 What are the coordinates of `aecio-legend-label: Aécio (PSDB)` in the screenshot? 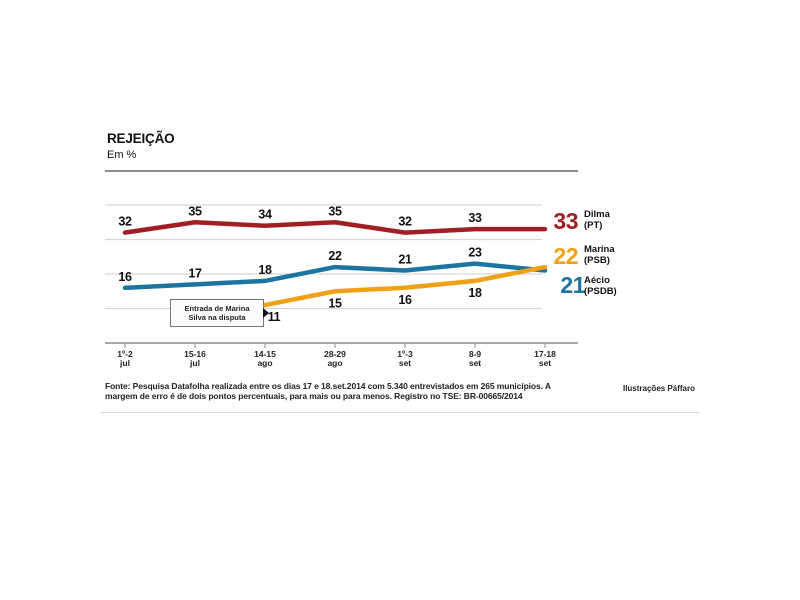 It's located at (600, 286).